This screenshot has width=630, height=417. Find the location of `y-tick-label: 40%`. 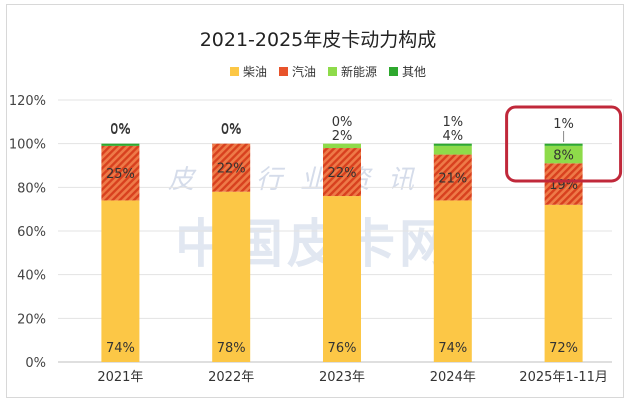

y-tick-label: 40% is located at coordinates (31, 276).